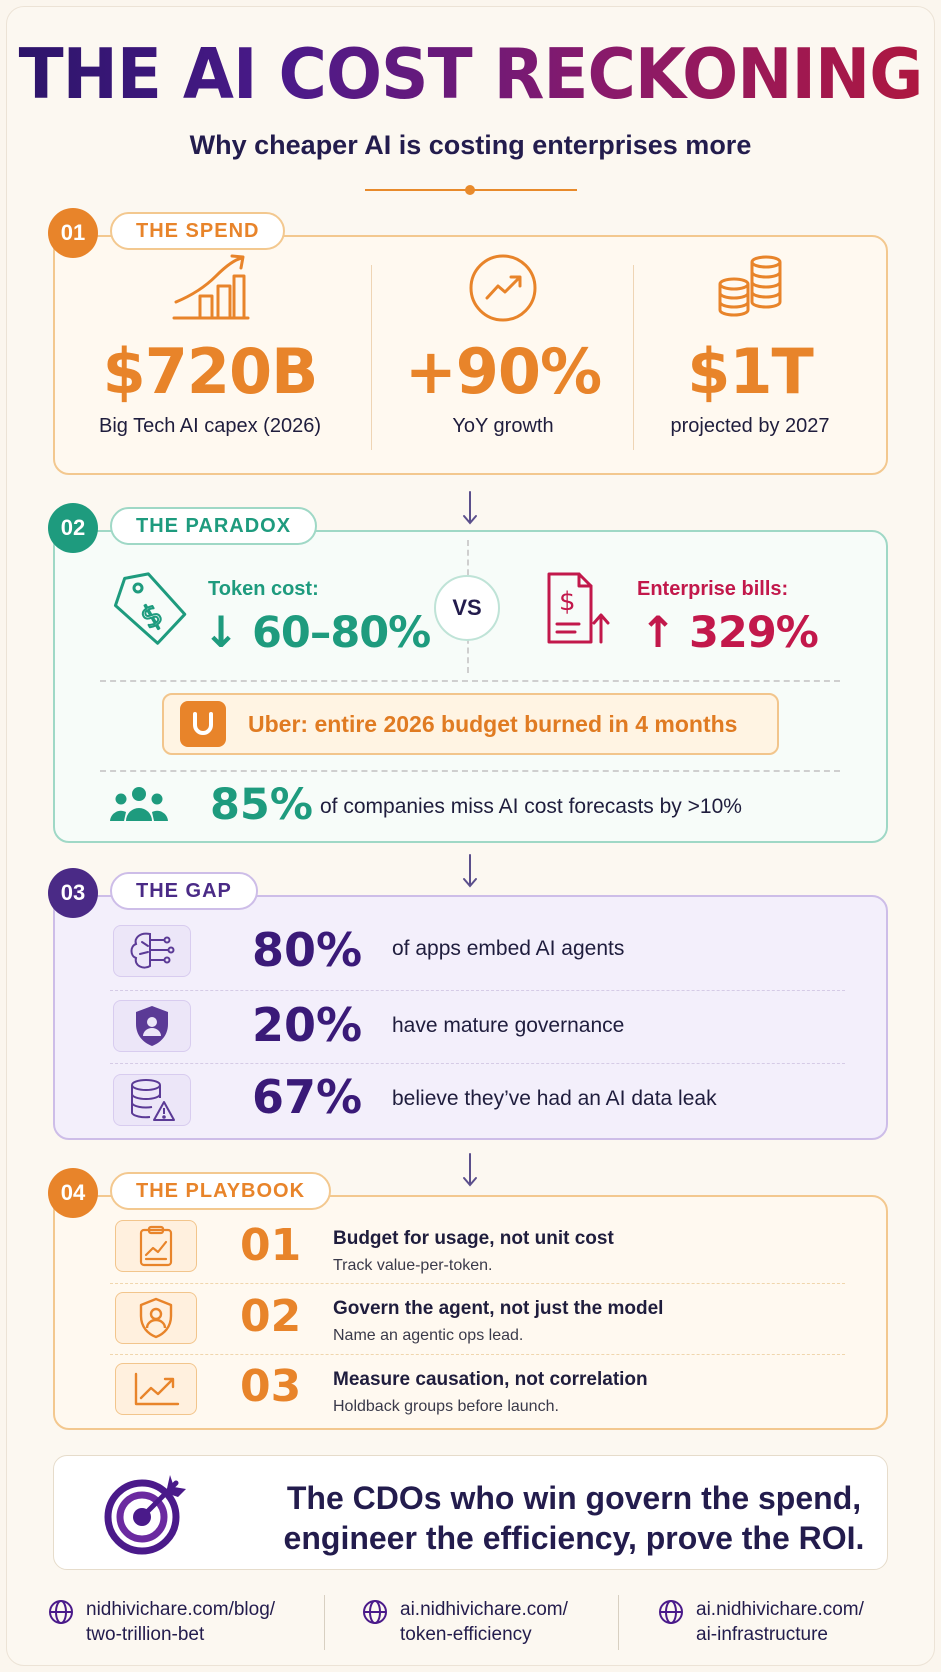  What do you see at coordinates (184, 891) in the screenshot?
I see `section-title-gap: THE GAP` at bounding box center [184, 891].